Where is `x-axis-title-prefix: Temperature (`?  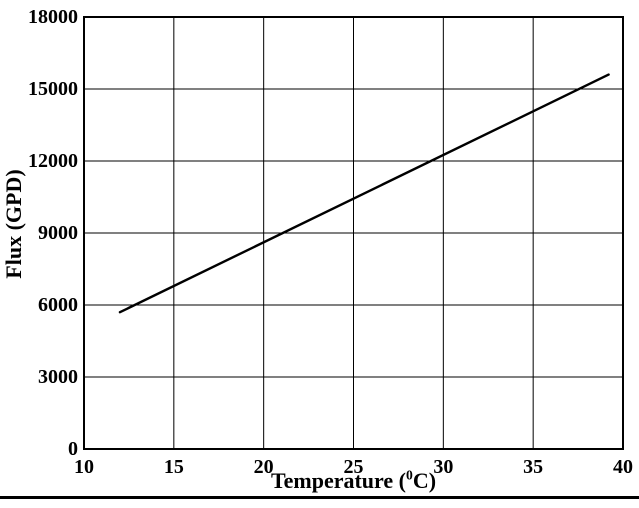 x-axis-title-prefix: Temperature ( is located at coordinates (338, 480).